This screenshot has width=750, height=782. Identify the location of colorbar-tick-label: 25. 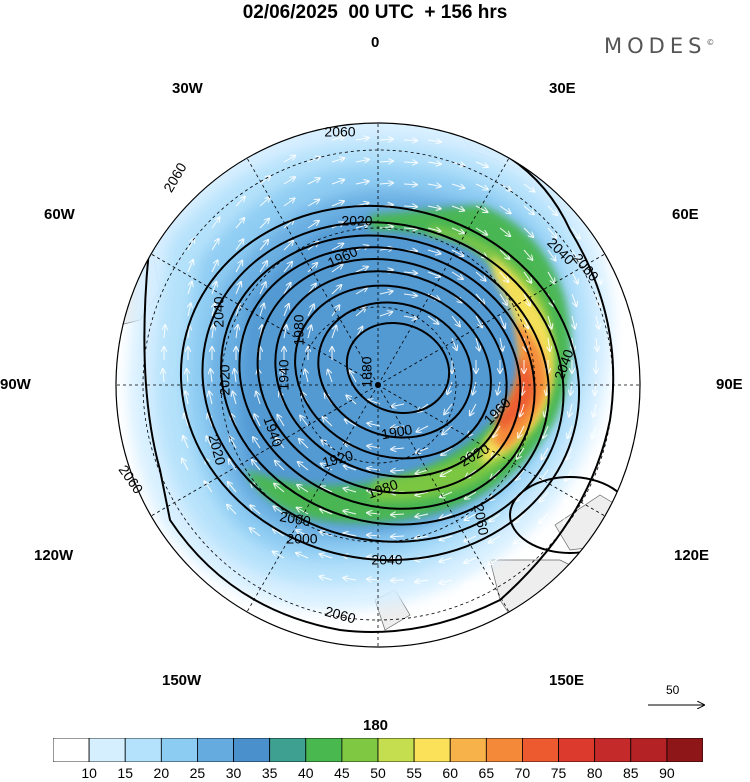
(197, 773).